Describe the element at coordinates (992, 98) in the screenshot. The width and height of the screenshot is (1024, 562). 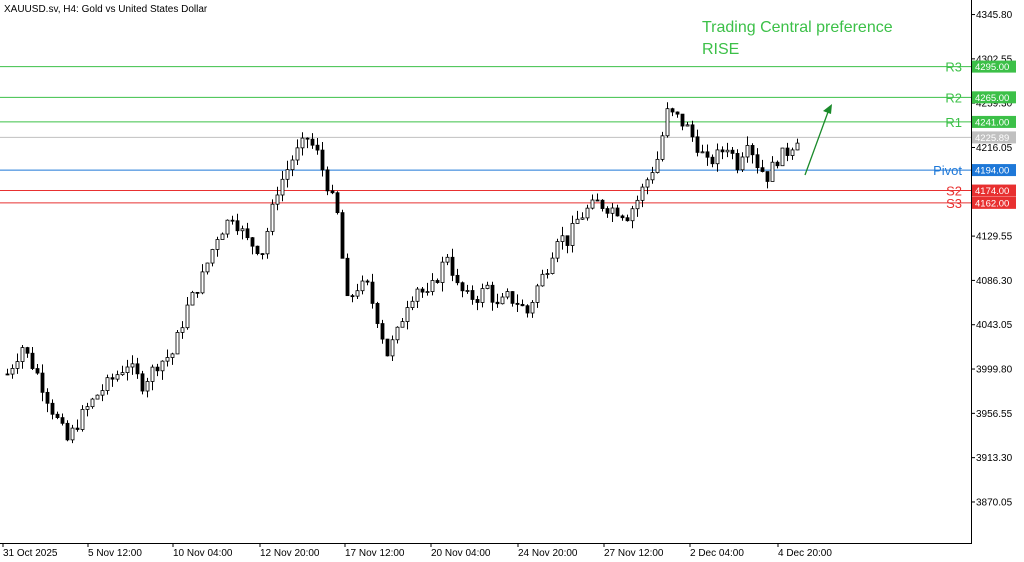
I see `price-badge-label: 4265.00` at that location.